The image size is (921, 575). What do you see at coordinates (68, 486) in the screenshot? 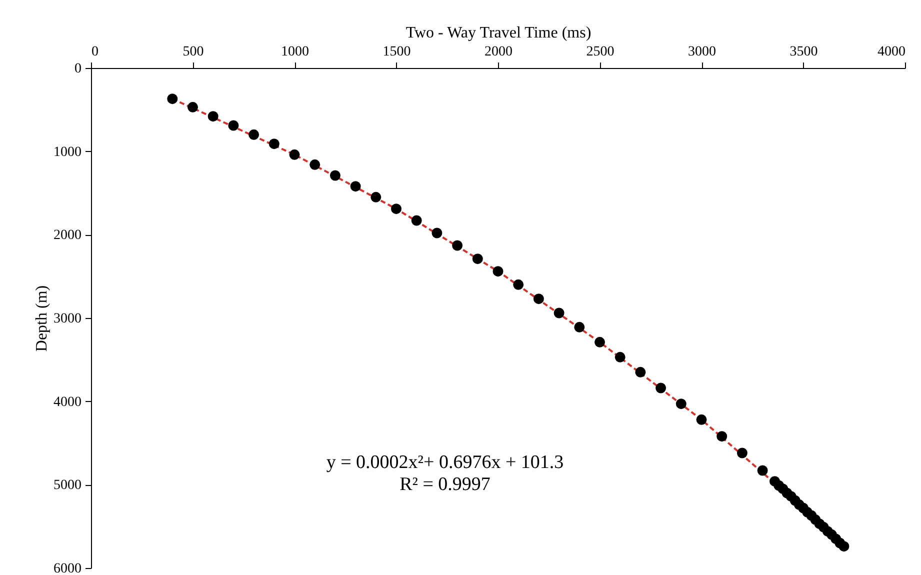
I see `y-tick-label: 5000` at bounding box center [68, 486].